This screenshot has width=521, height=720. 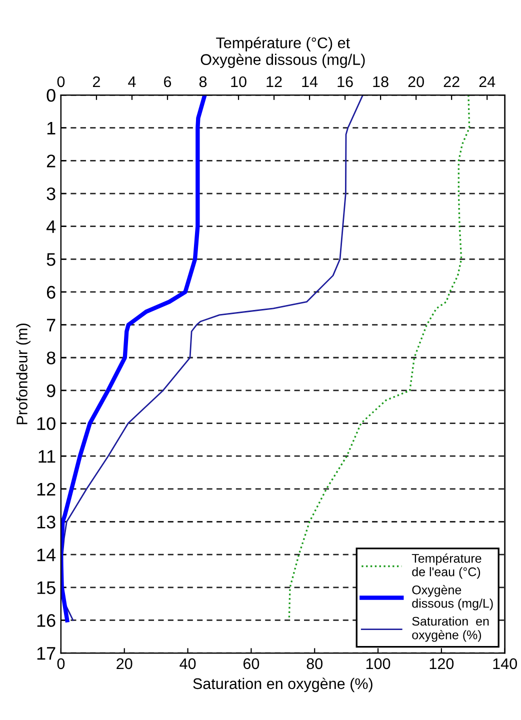 I want to click on y-tick-label: 8, so click(x=51, y=358).